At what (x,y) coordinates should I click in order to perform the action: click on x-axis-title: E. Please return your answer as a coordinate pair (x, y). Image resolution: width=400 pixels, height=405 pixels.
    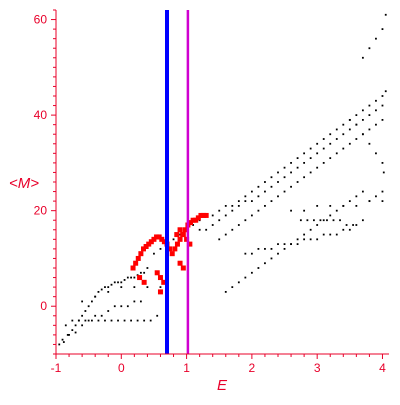
    Looking at the image, I should click on (222, 385).